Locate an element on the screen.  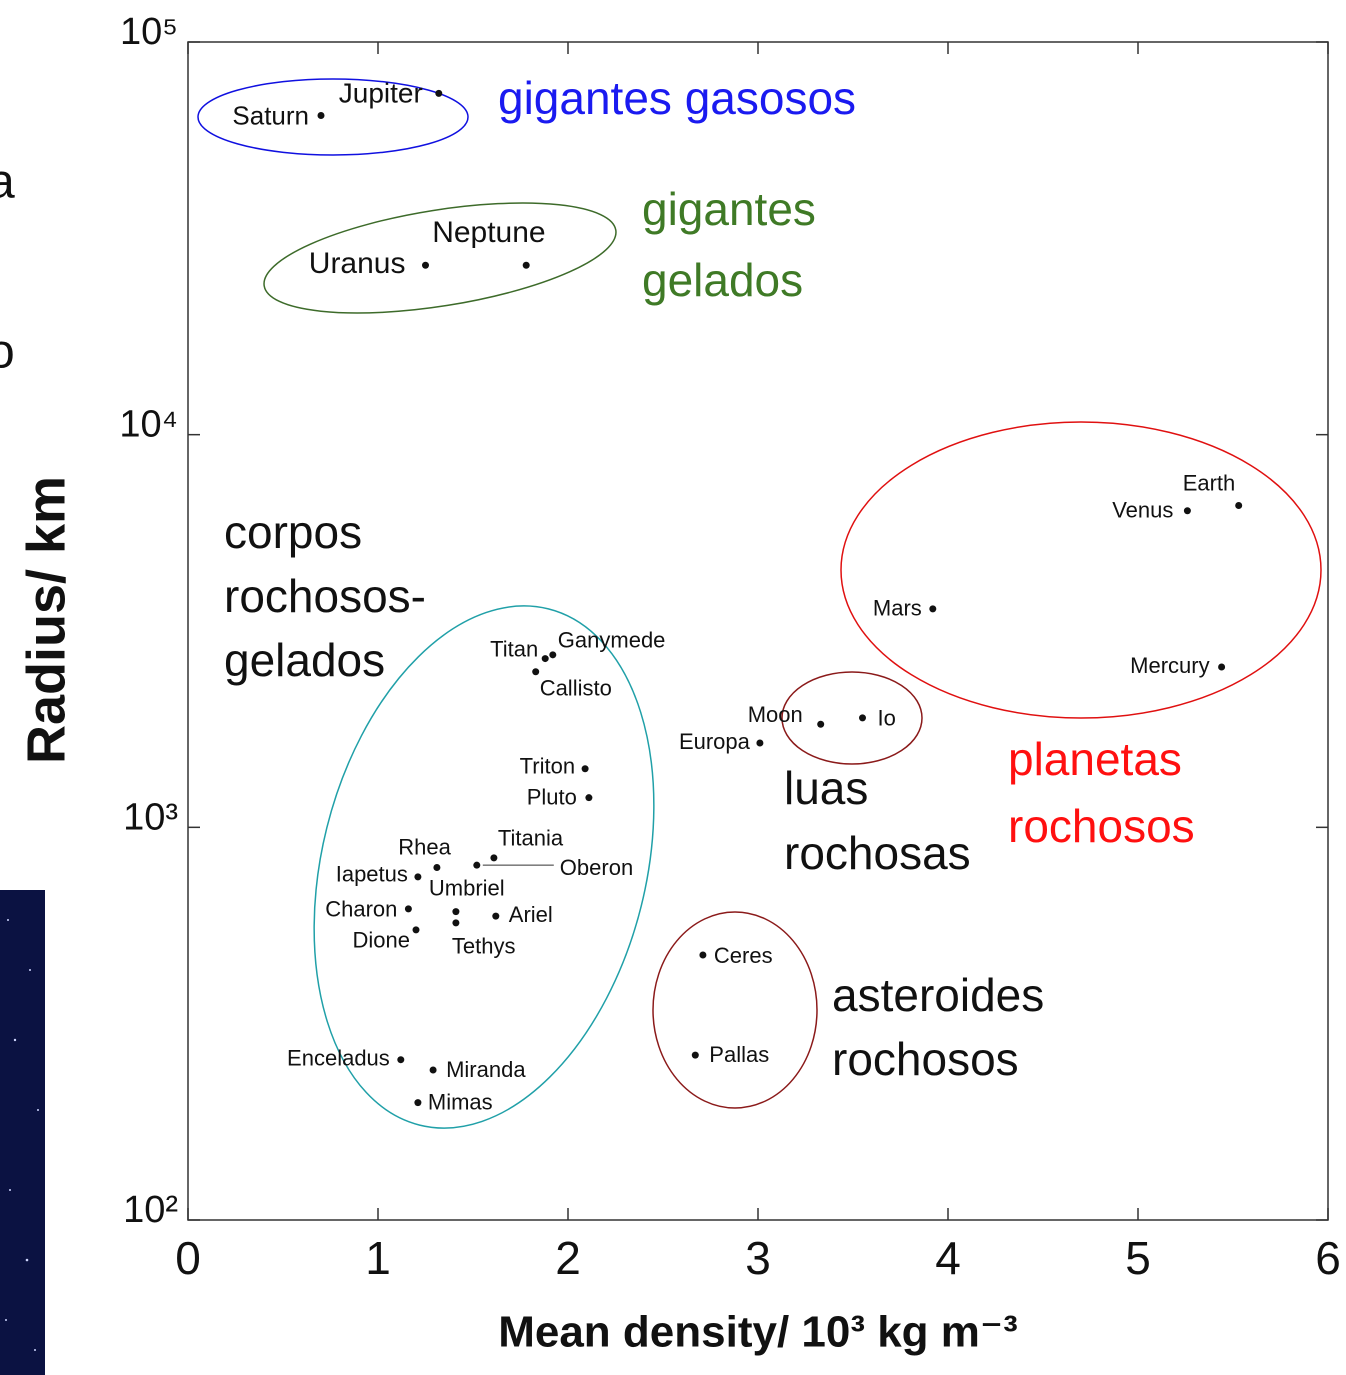
point-label: Umbriel is located at coordinates (467, 887).